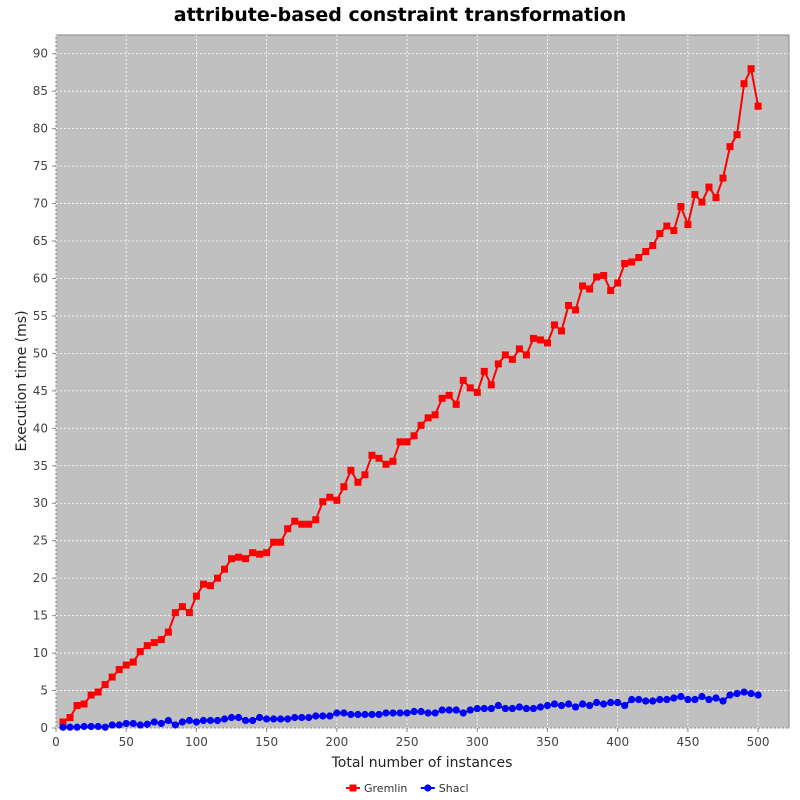 Image resolution: width=800 pixels, height=800 pixels. I want to click on y-tick-label: 15, so click(40, 616).